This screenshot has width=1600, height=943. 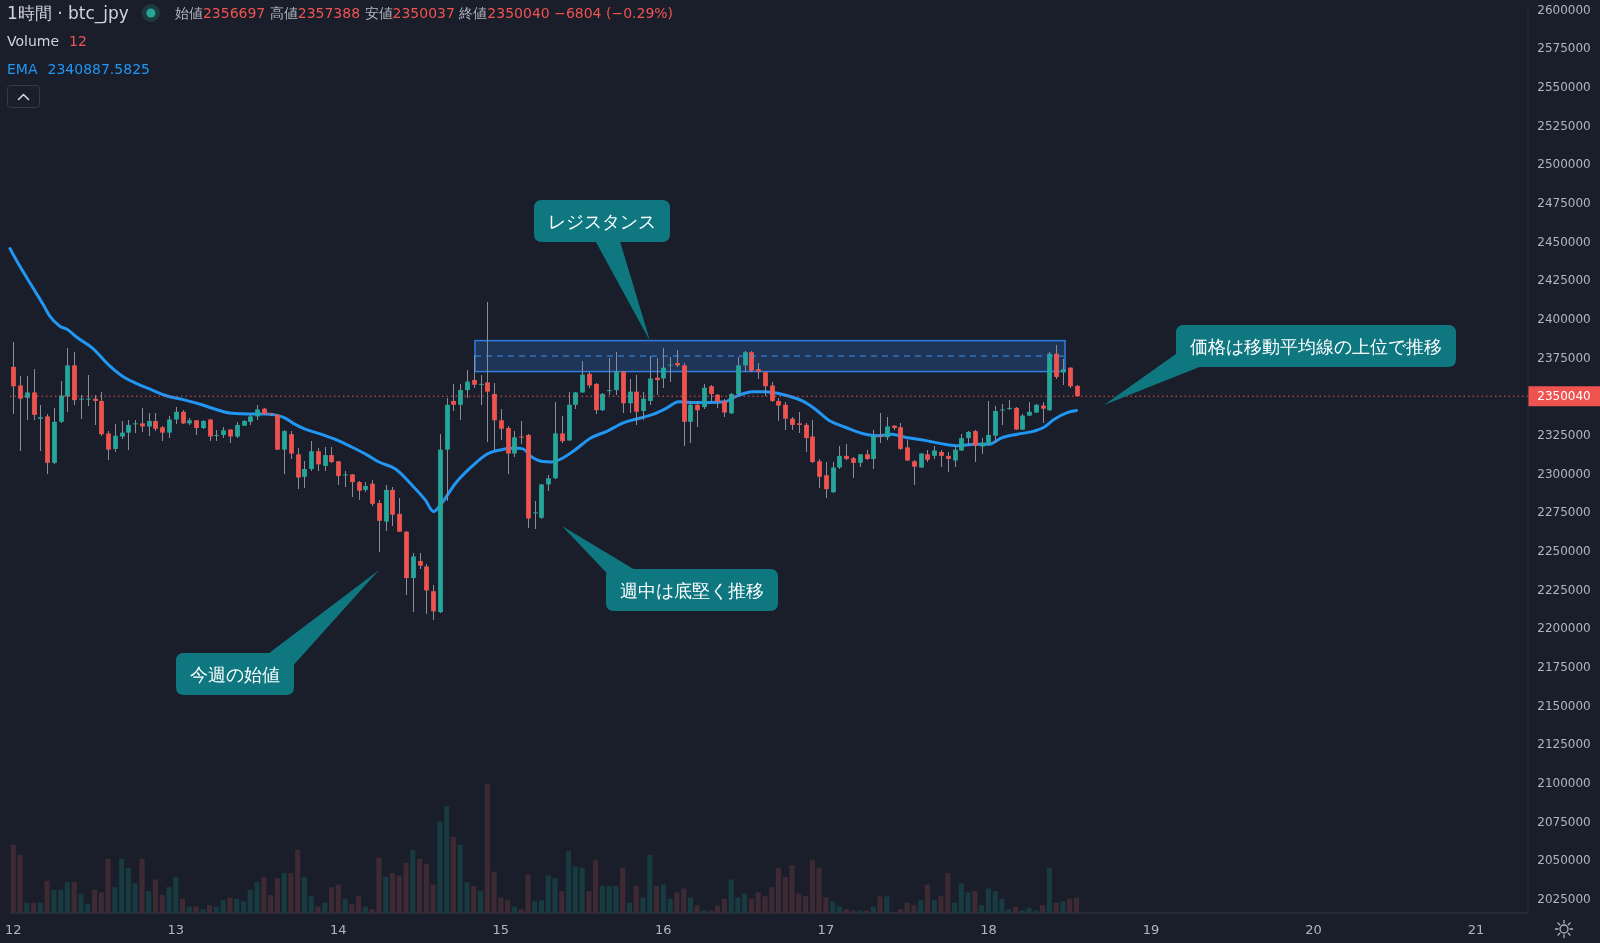 I want to click on annotation: 価格は移動平均線の上位で推移, so click(x=1316, y=346).